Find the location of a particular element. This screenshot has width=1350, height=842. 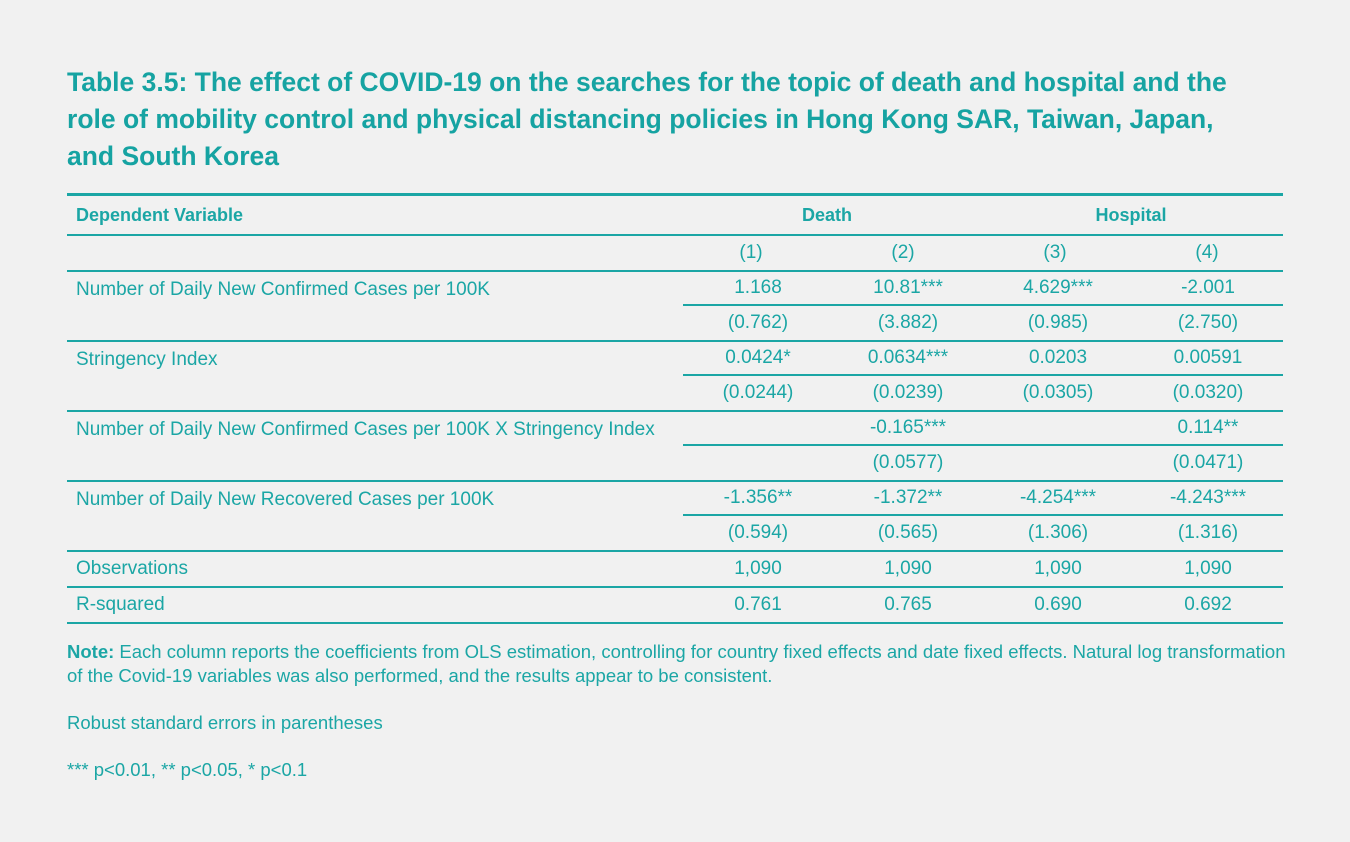

standard-error-cell: (3.882) is located at coordinates (908, 322).